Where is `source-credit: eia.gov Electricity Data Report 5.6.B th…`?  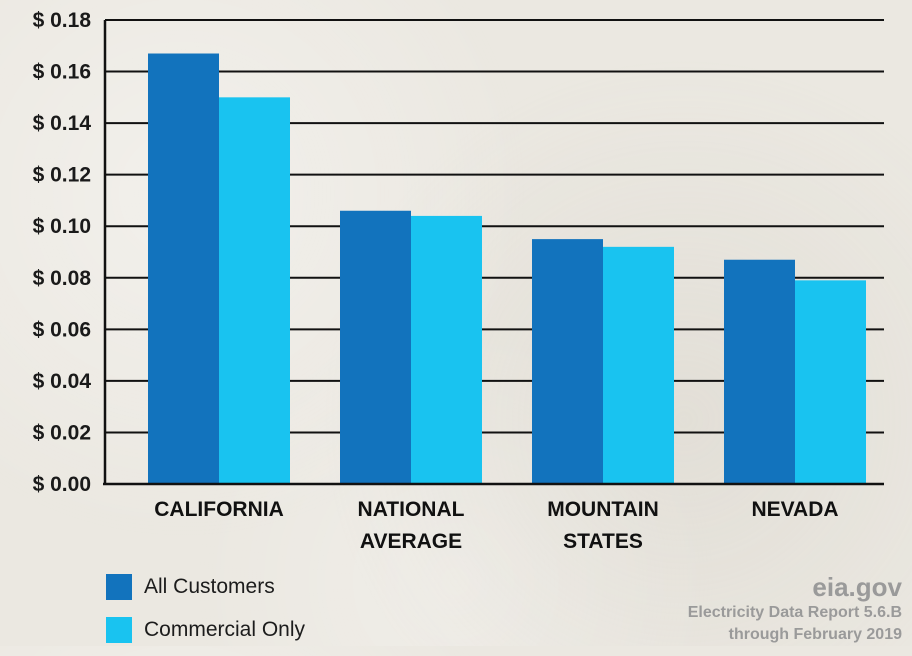
source-credit: eia.gov Electricity Data Report 5.6.B th… is located at coordinates (795, 609).